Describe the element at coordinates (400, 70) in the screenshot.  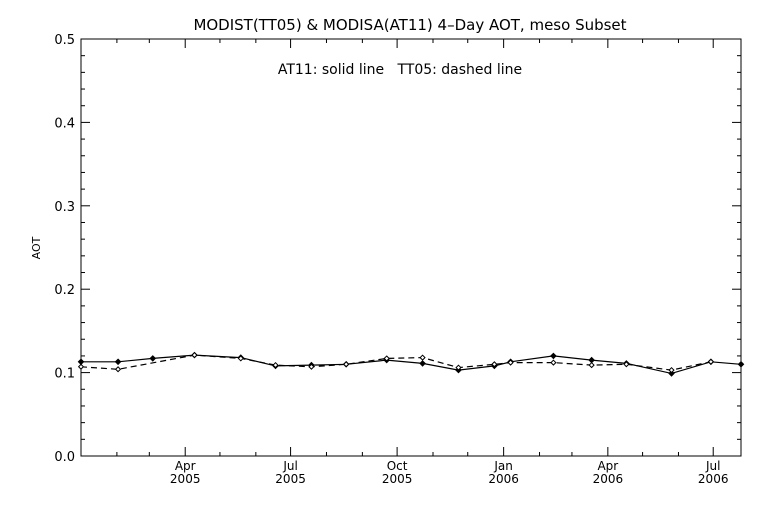
I see `chart-annotation: AT11: solid line TT05: dashed line` at that location.